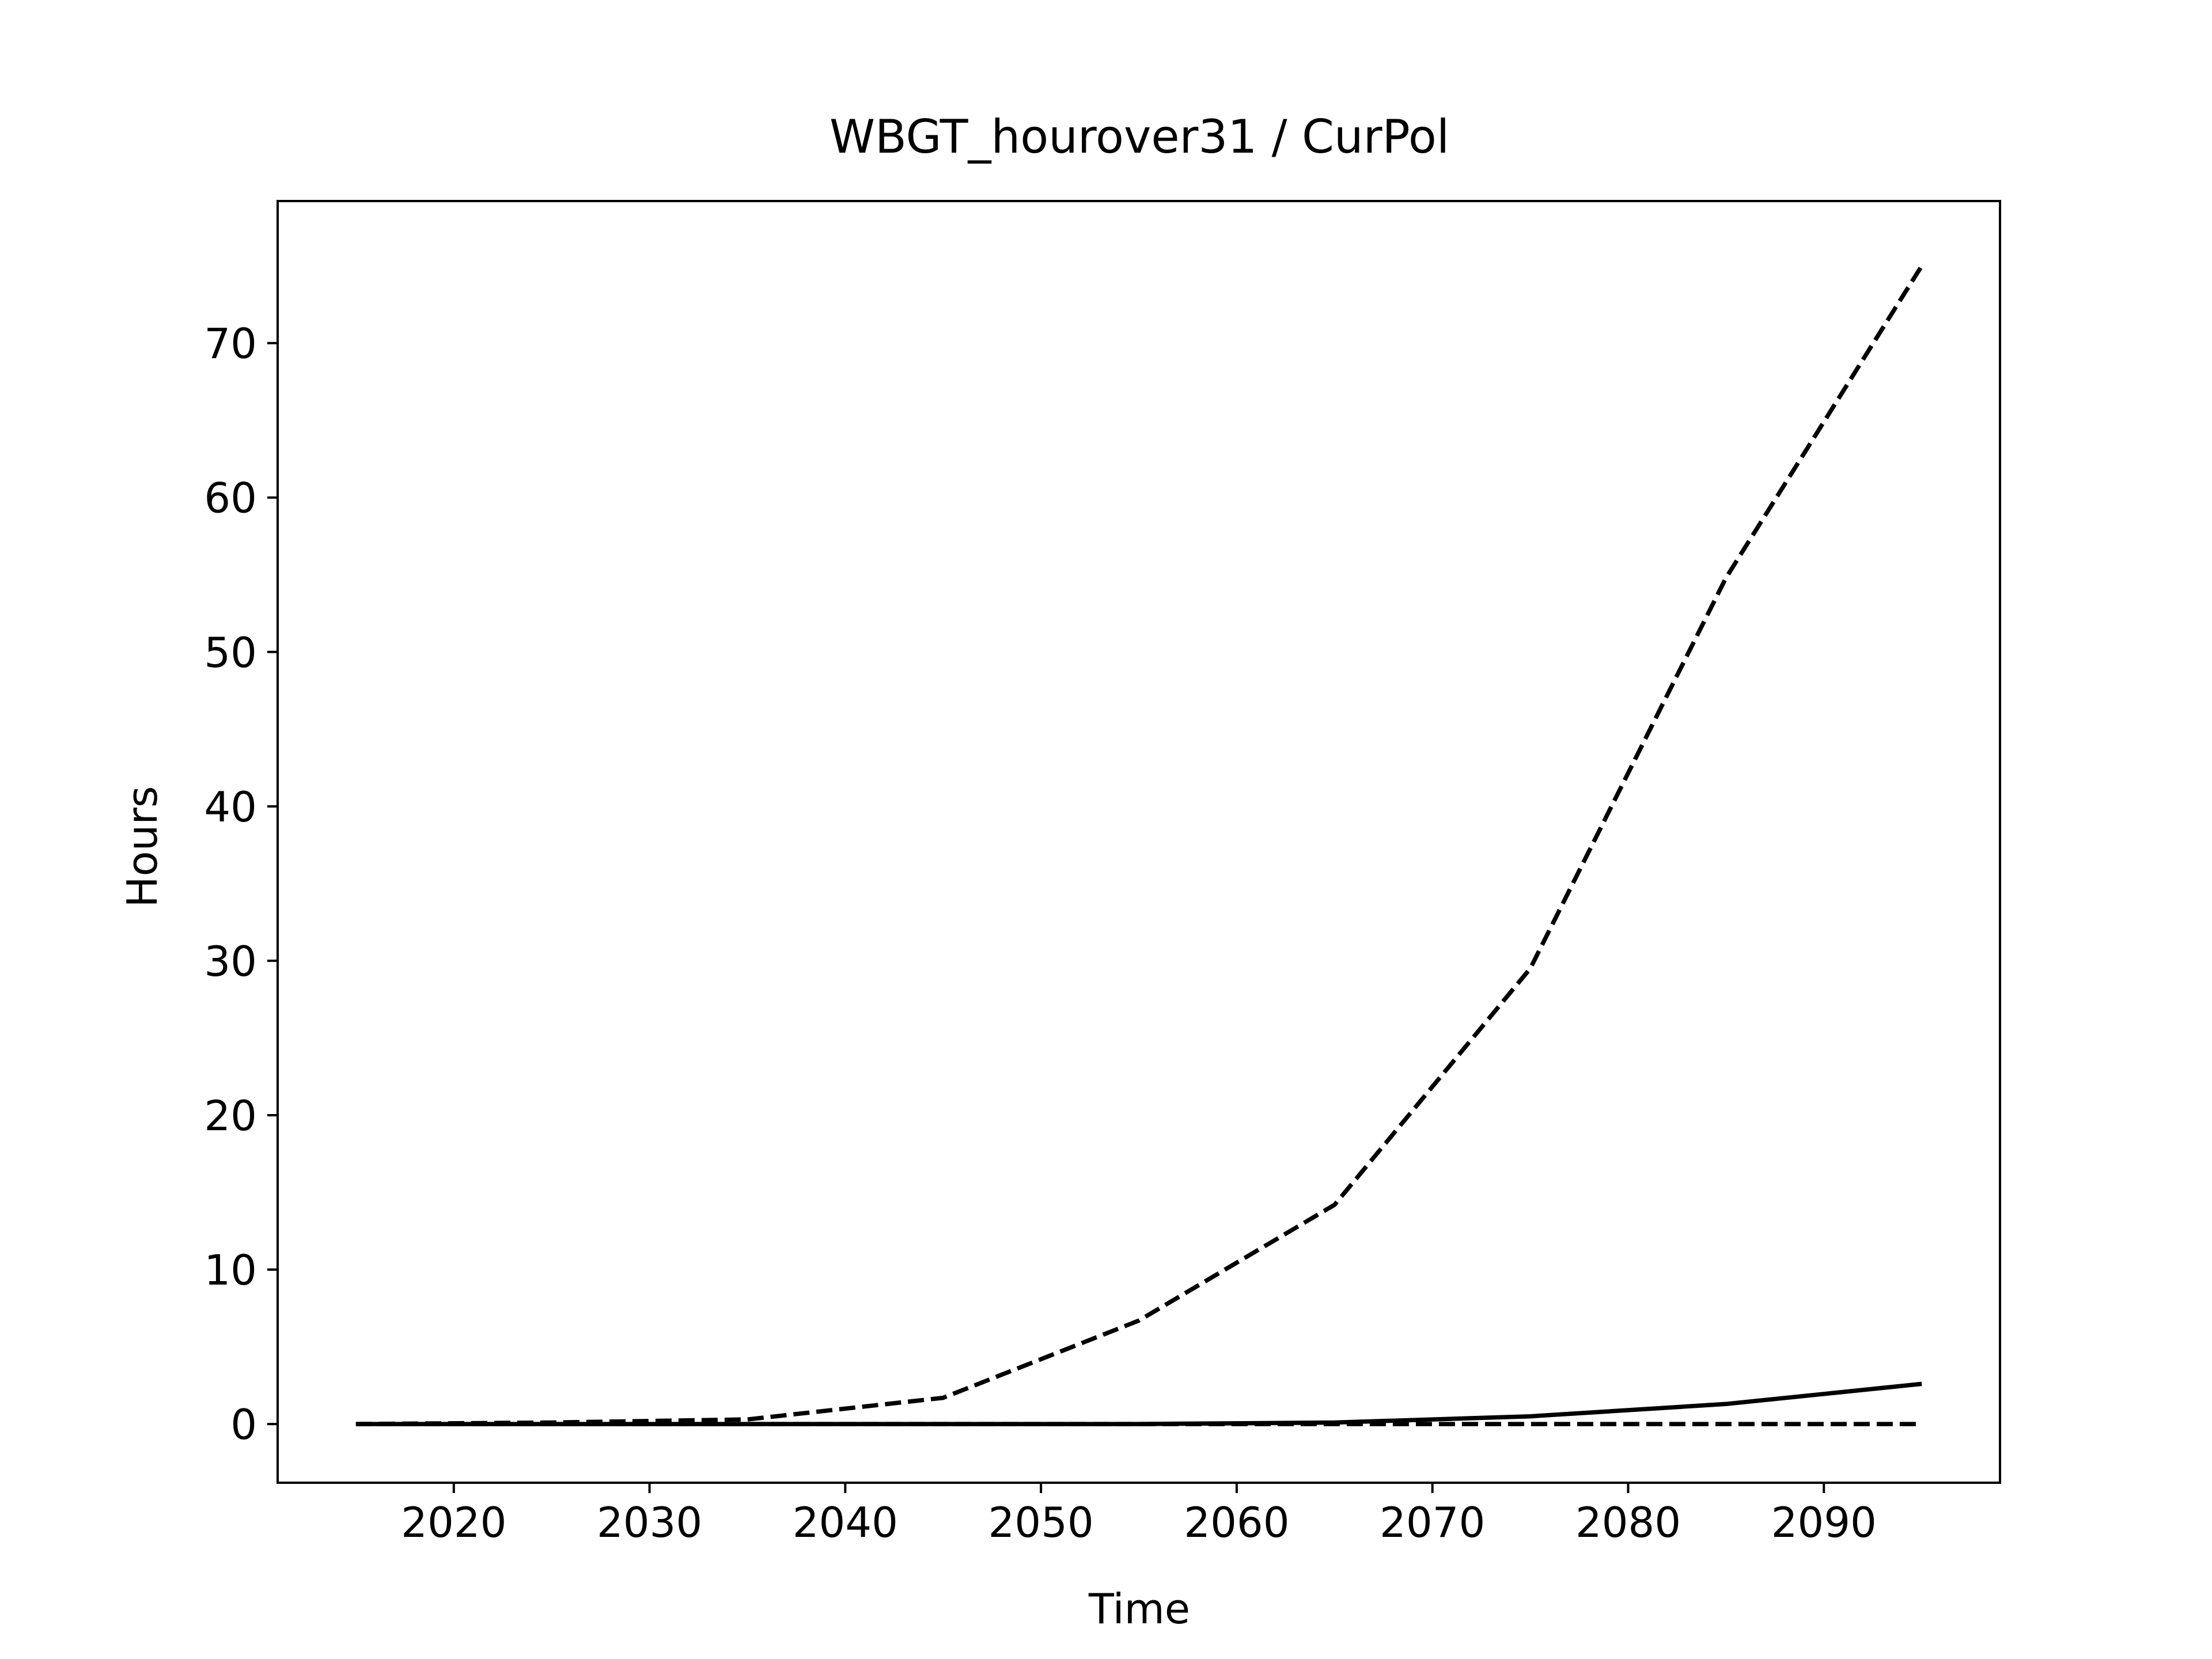  Describe the element at coordinates (243, 1424) in the screenshot. I see `y-tick-label-0: 0` at that location.